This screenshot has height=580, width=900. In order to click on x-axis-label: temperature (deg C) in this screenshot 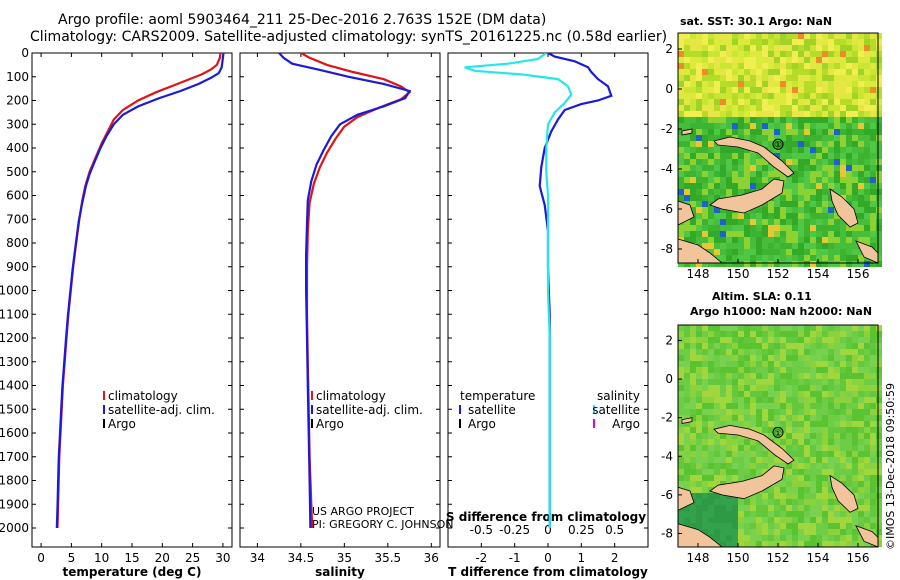, I will do `click(132, 572)`.